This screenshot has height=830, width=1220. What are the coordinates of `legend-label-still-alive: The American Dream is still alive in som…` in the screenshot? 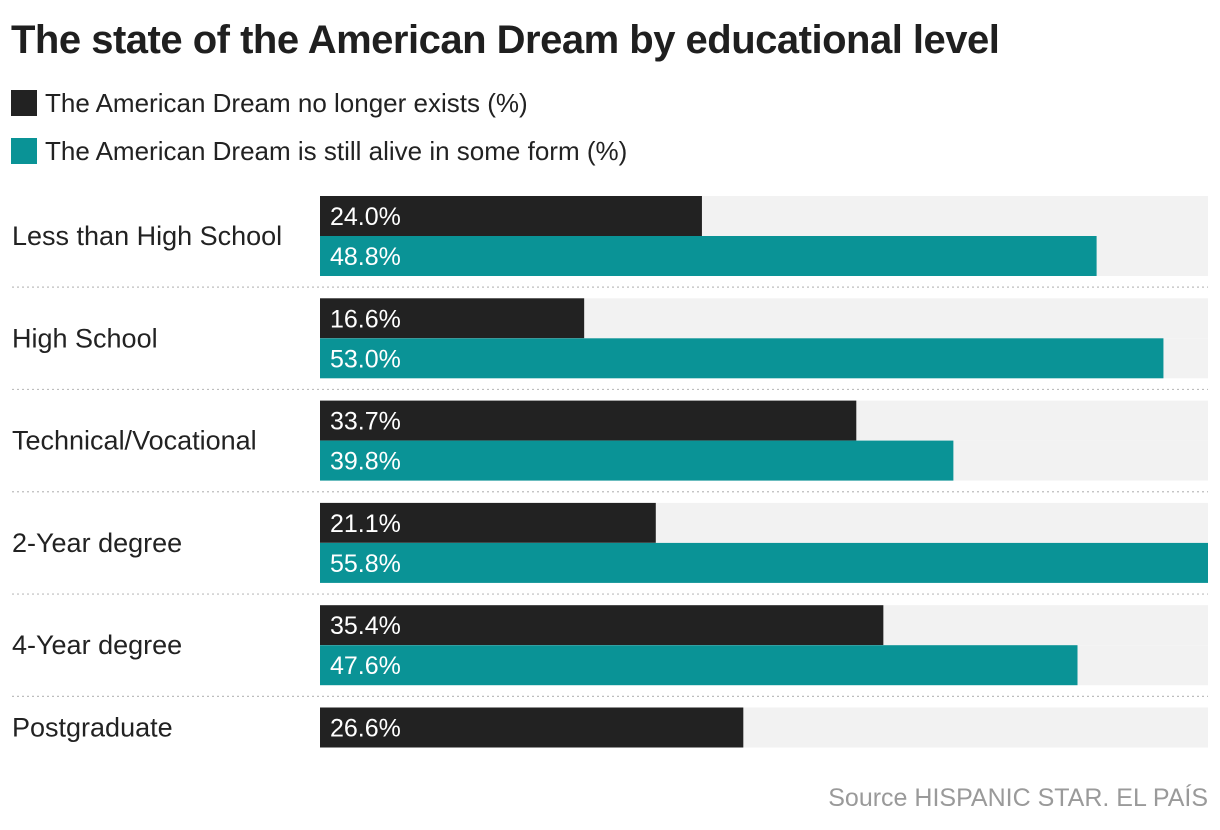 It's located at (336, 150).